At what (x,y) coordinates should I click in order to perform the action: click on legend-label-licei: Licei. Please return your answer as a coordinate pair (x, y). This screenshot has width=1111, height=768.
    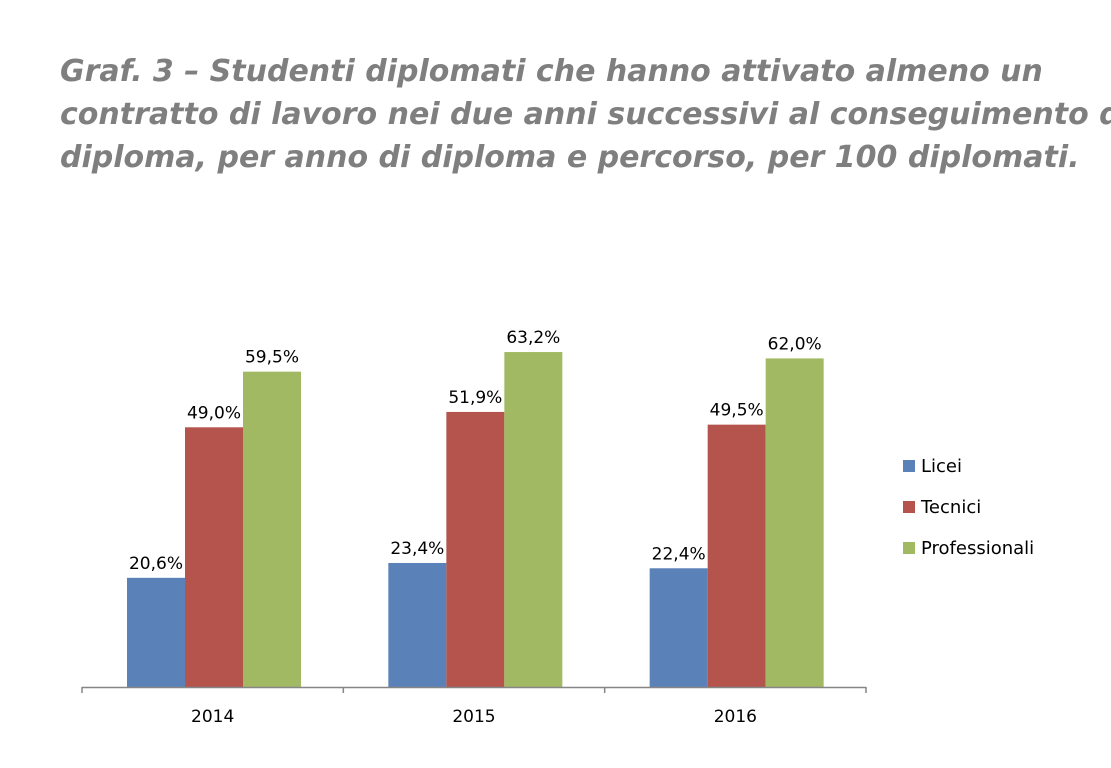
    Looking at the image, I should click on (941, 466).